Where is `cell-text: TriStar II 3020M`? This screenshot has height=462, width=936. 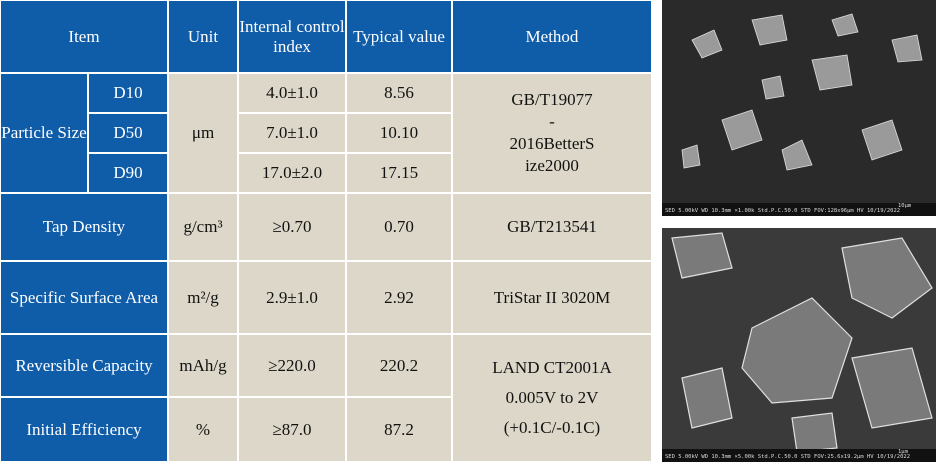 cell-text: TriStar II 3020M is located at coordinates (552, 297).